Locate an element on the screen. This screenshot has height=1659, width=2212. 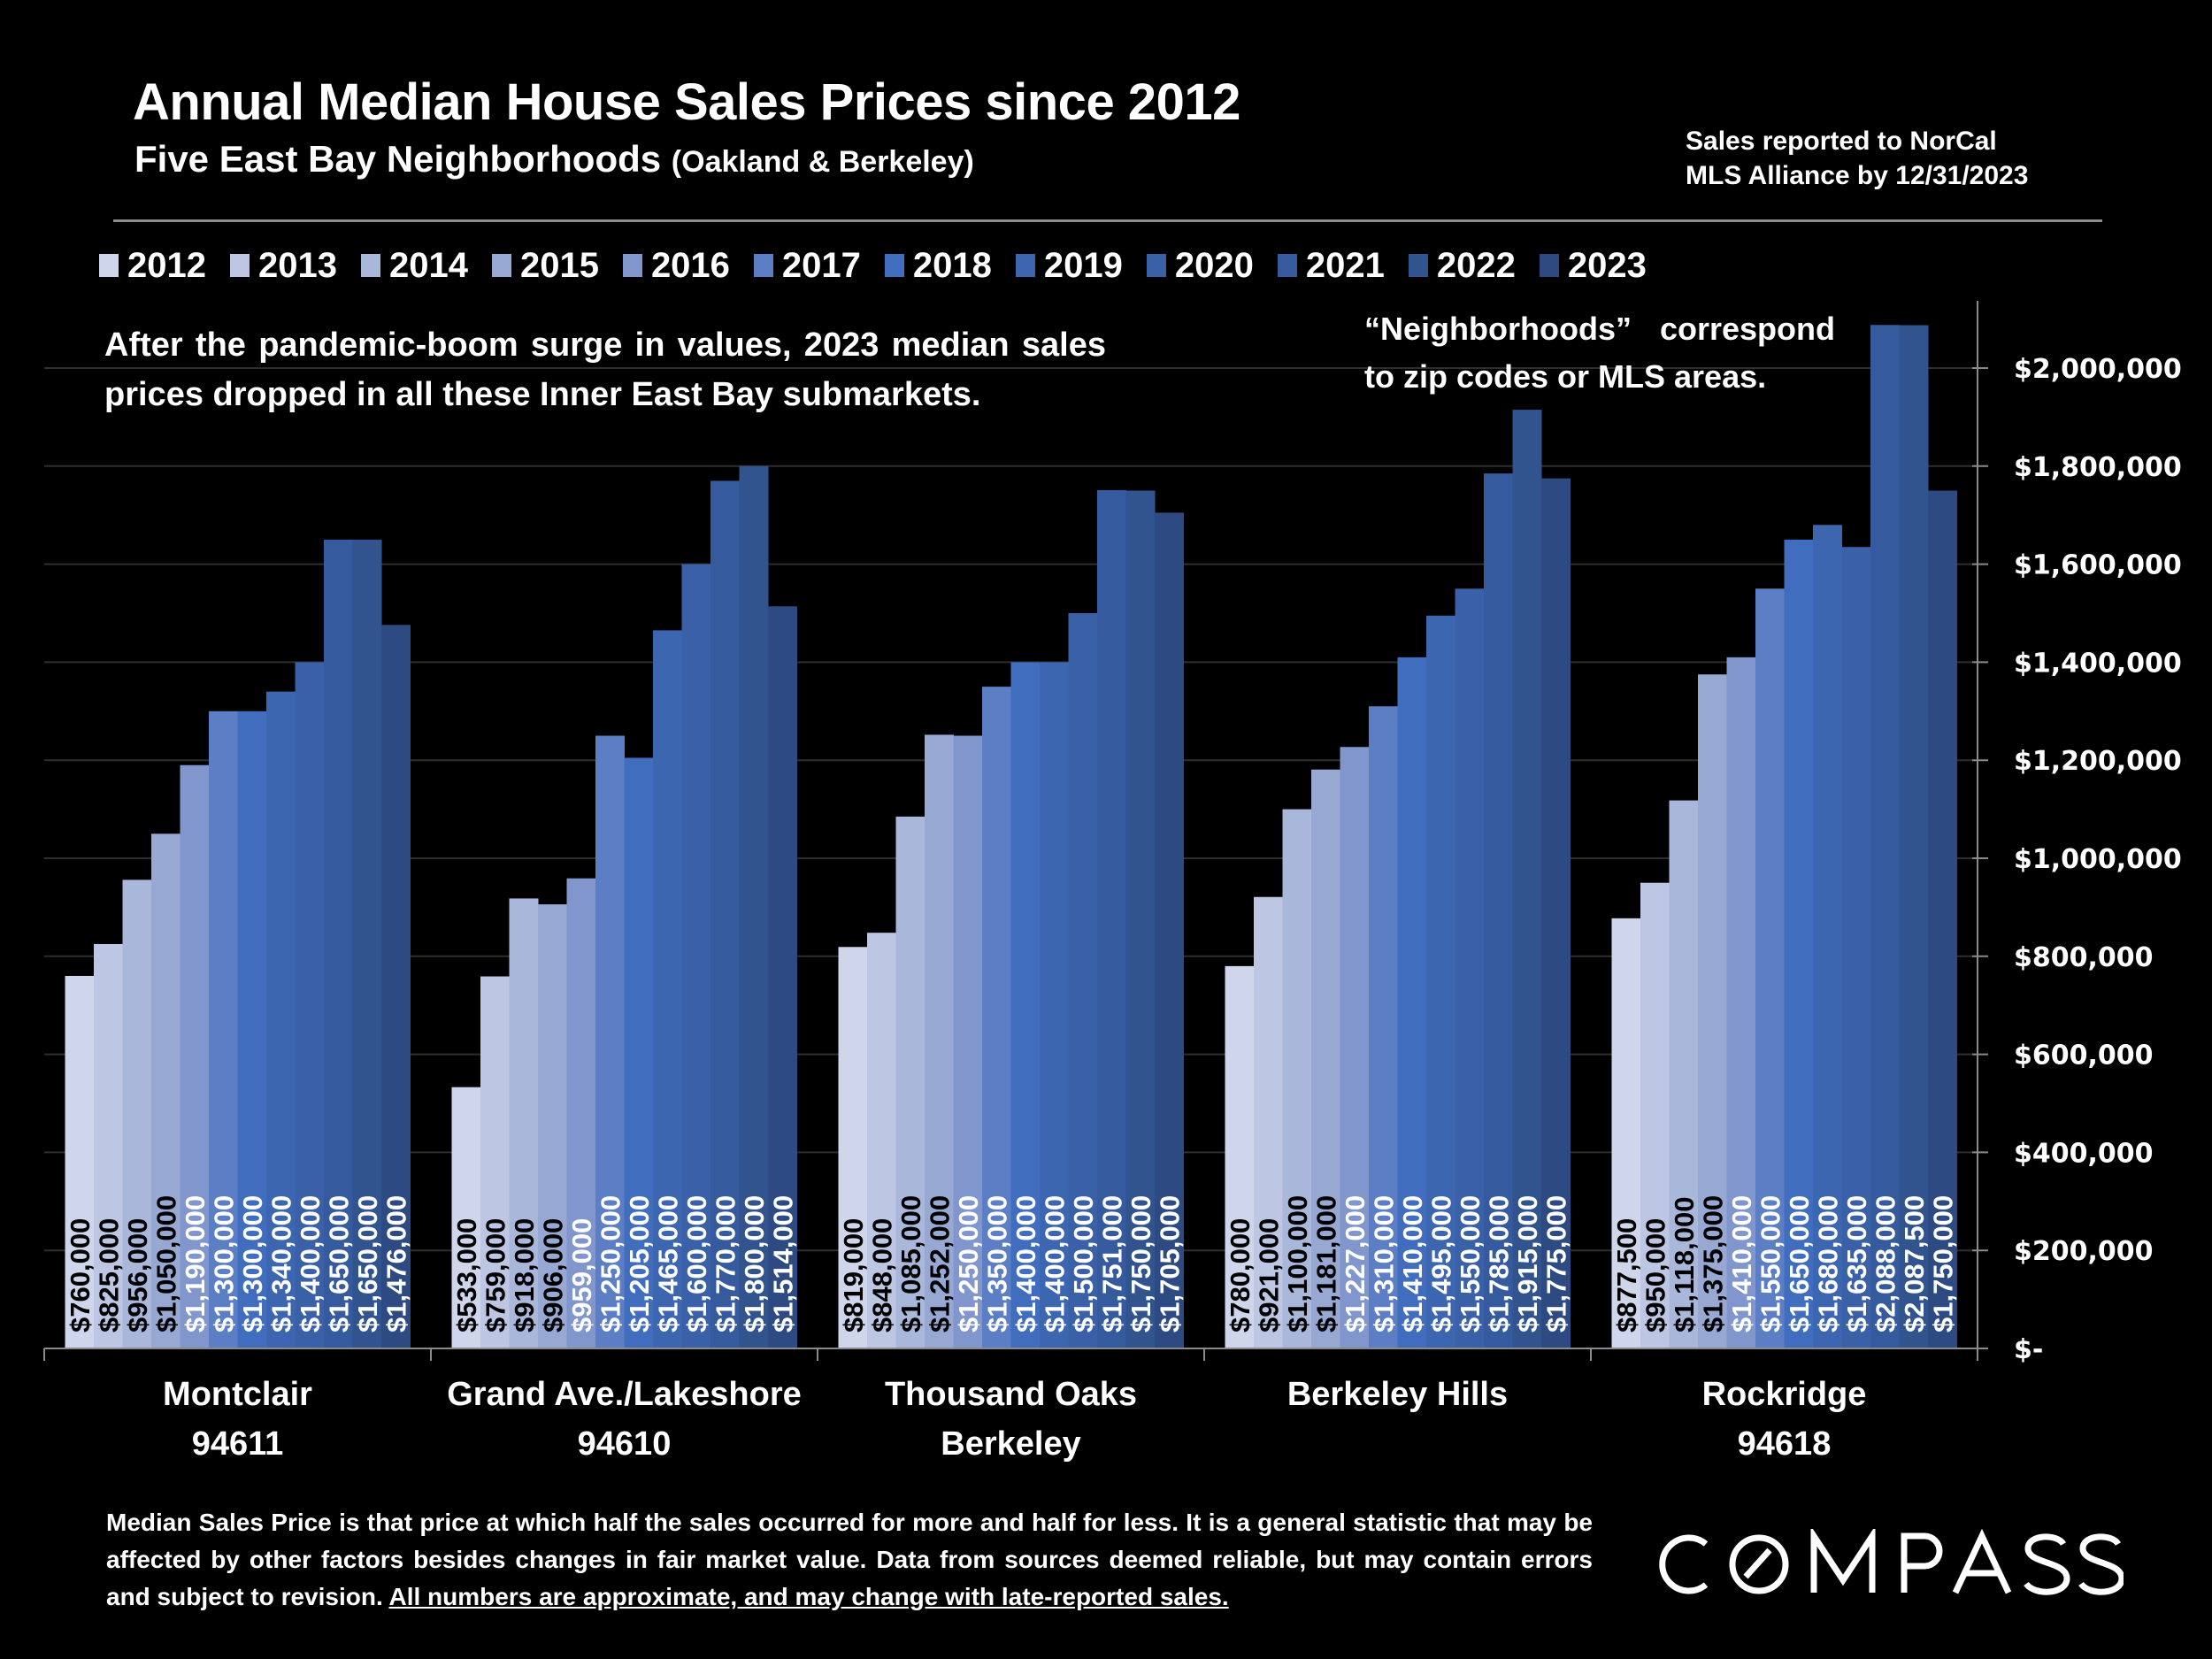
y-tick-label: $200,000 is located at coordinates (2084, 1252).